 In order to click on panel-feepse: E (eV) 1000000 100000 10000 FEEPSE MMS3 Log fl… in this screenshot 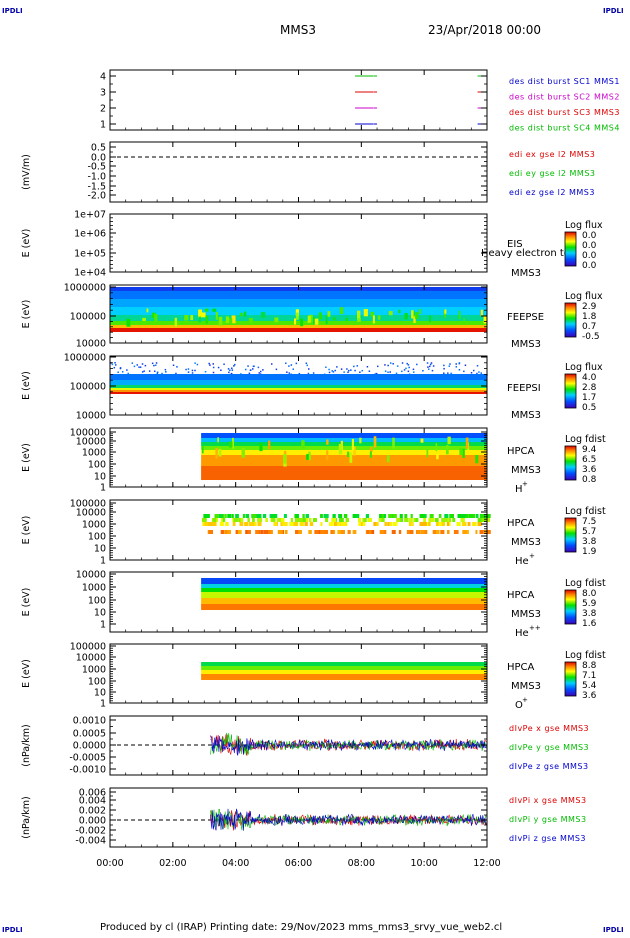, I will do `click(312, 317)`.